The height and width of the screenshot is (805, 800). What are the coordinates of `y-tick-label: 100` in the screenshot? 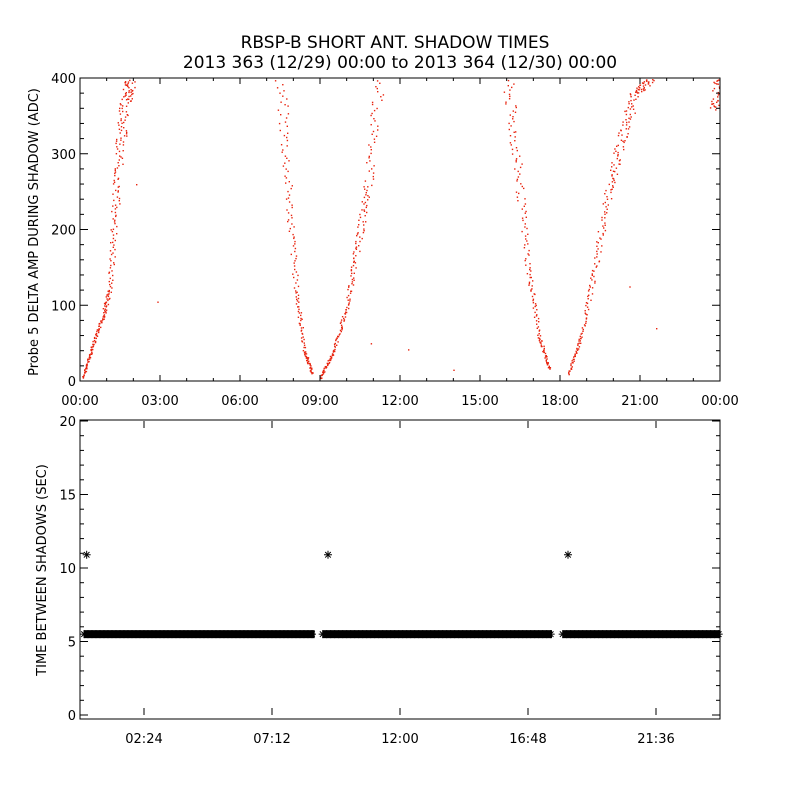 It's located at (63, 306).